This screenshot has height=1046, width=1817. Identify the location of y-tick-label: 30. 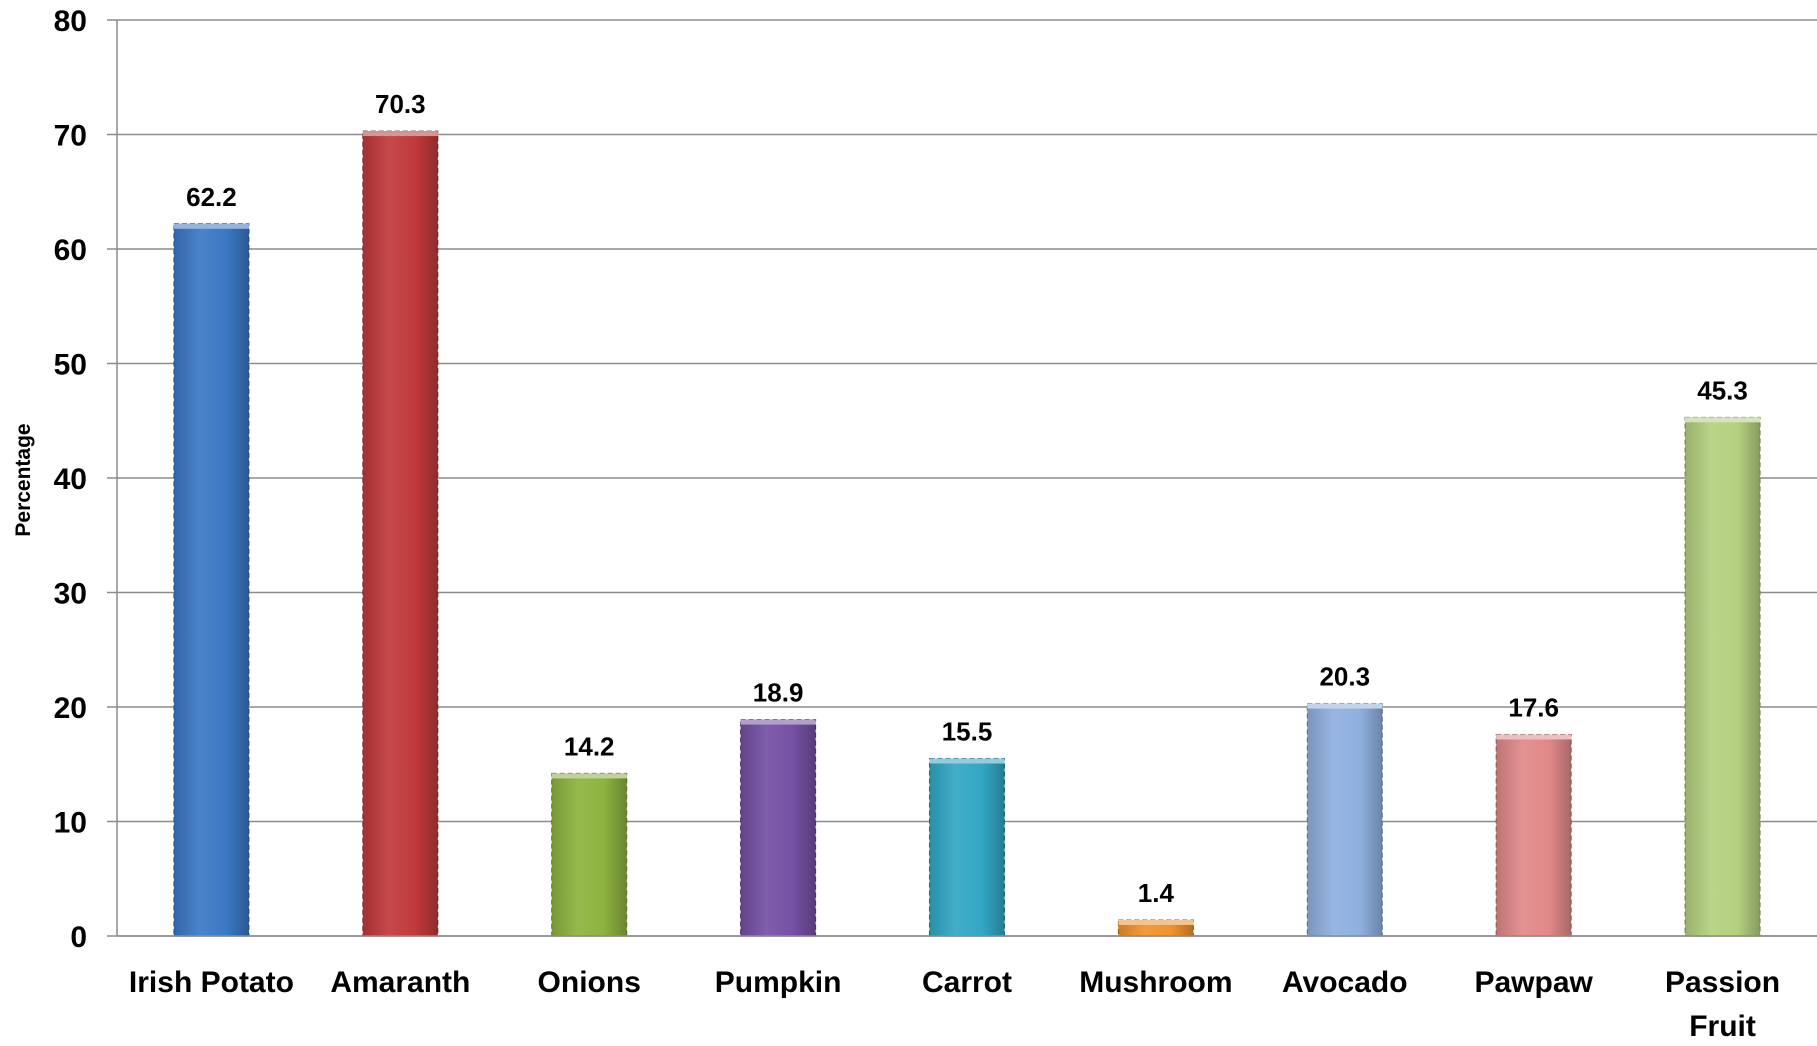
(70, 594).